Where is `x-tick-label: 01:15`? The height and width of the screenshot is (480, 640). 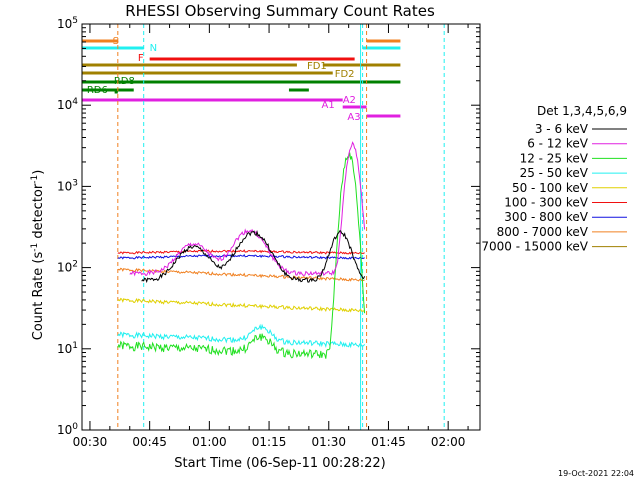
x-tick-label: 01:15 is located at coordinates (269, 442).